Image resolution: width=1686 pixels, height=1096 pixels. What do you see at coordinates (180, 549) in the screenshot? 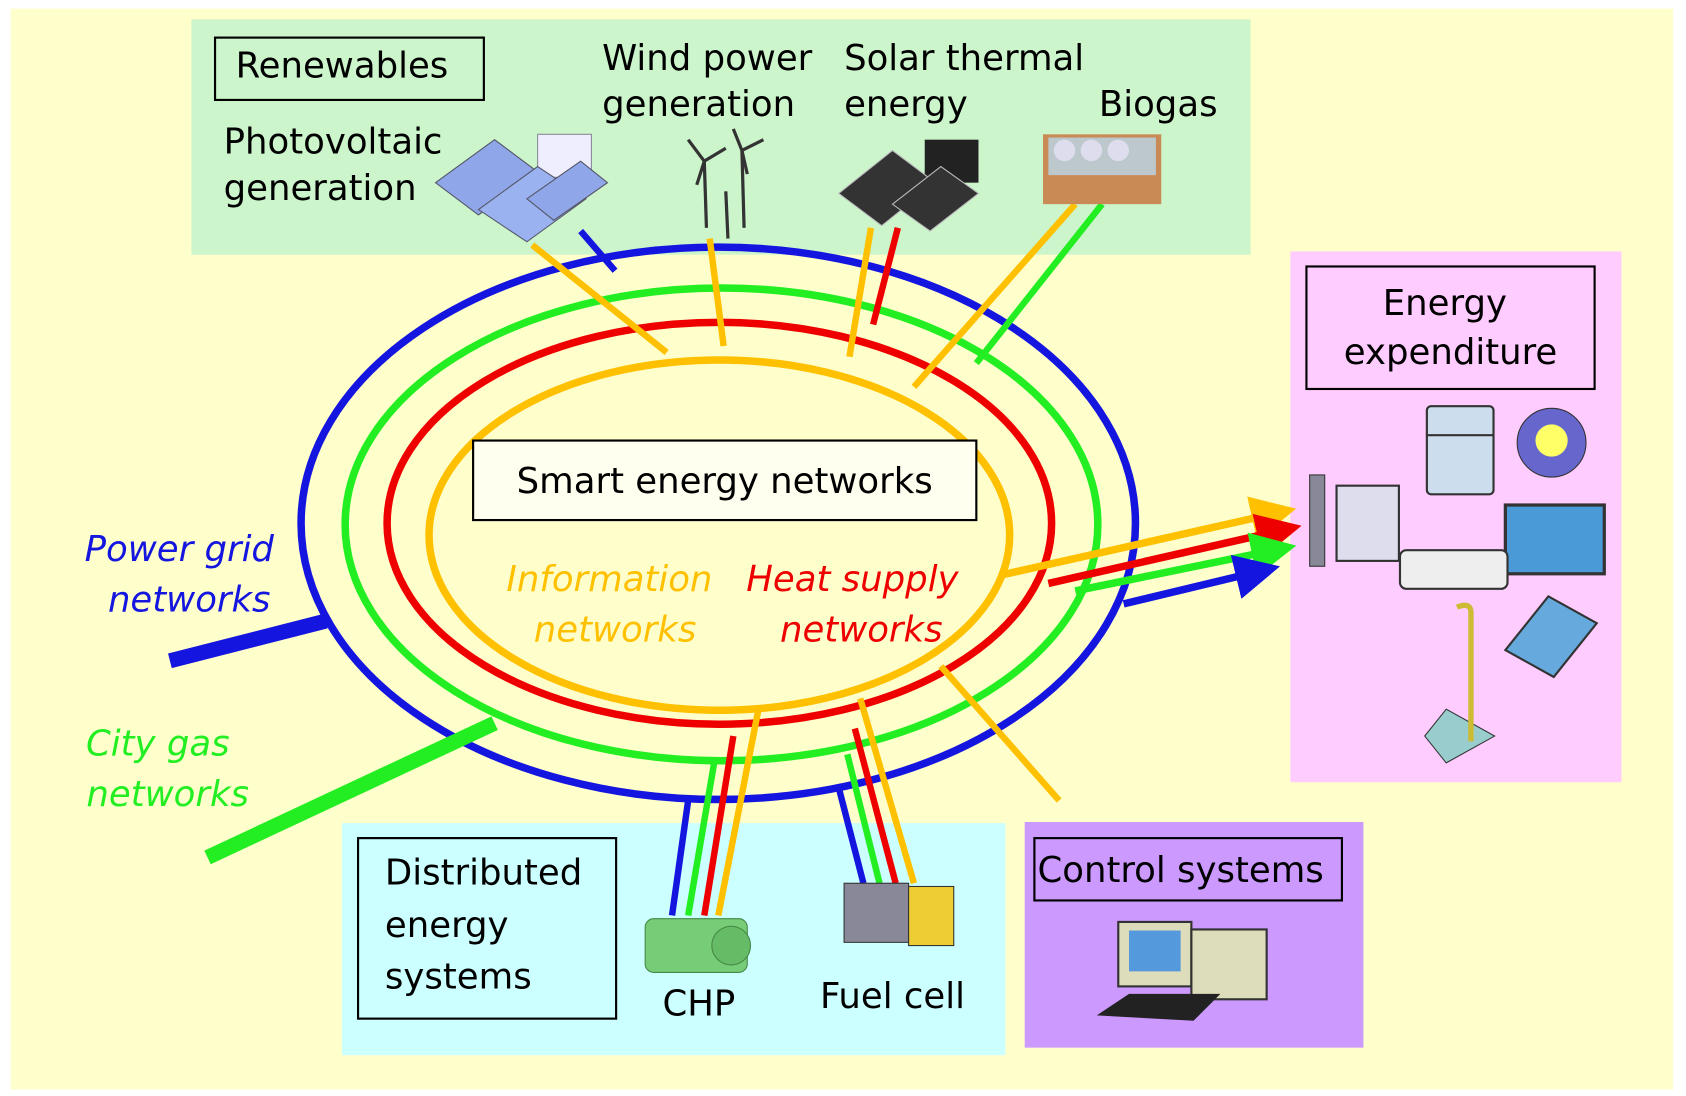
I see `line: Power grid` at bounding box center [180, 549].